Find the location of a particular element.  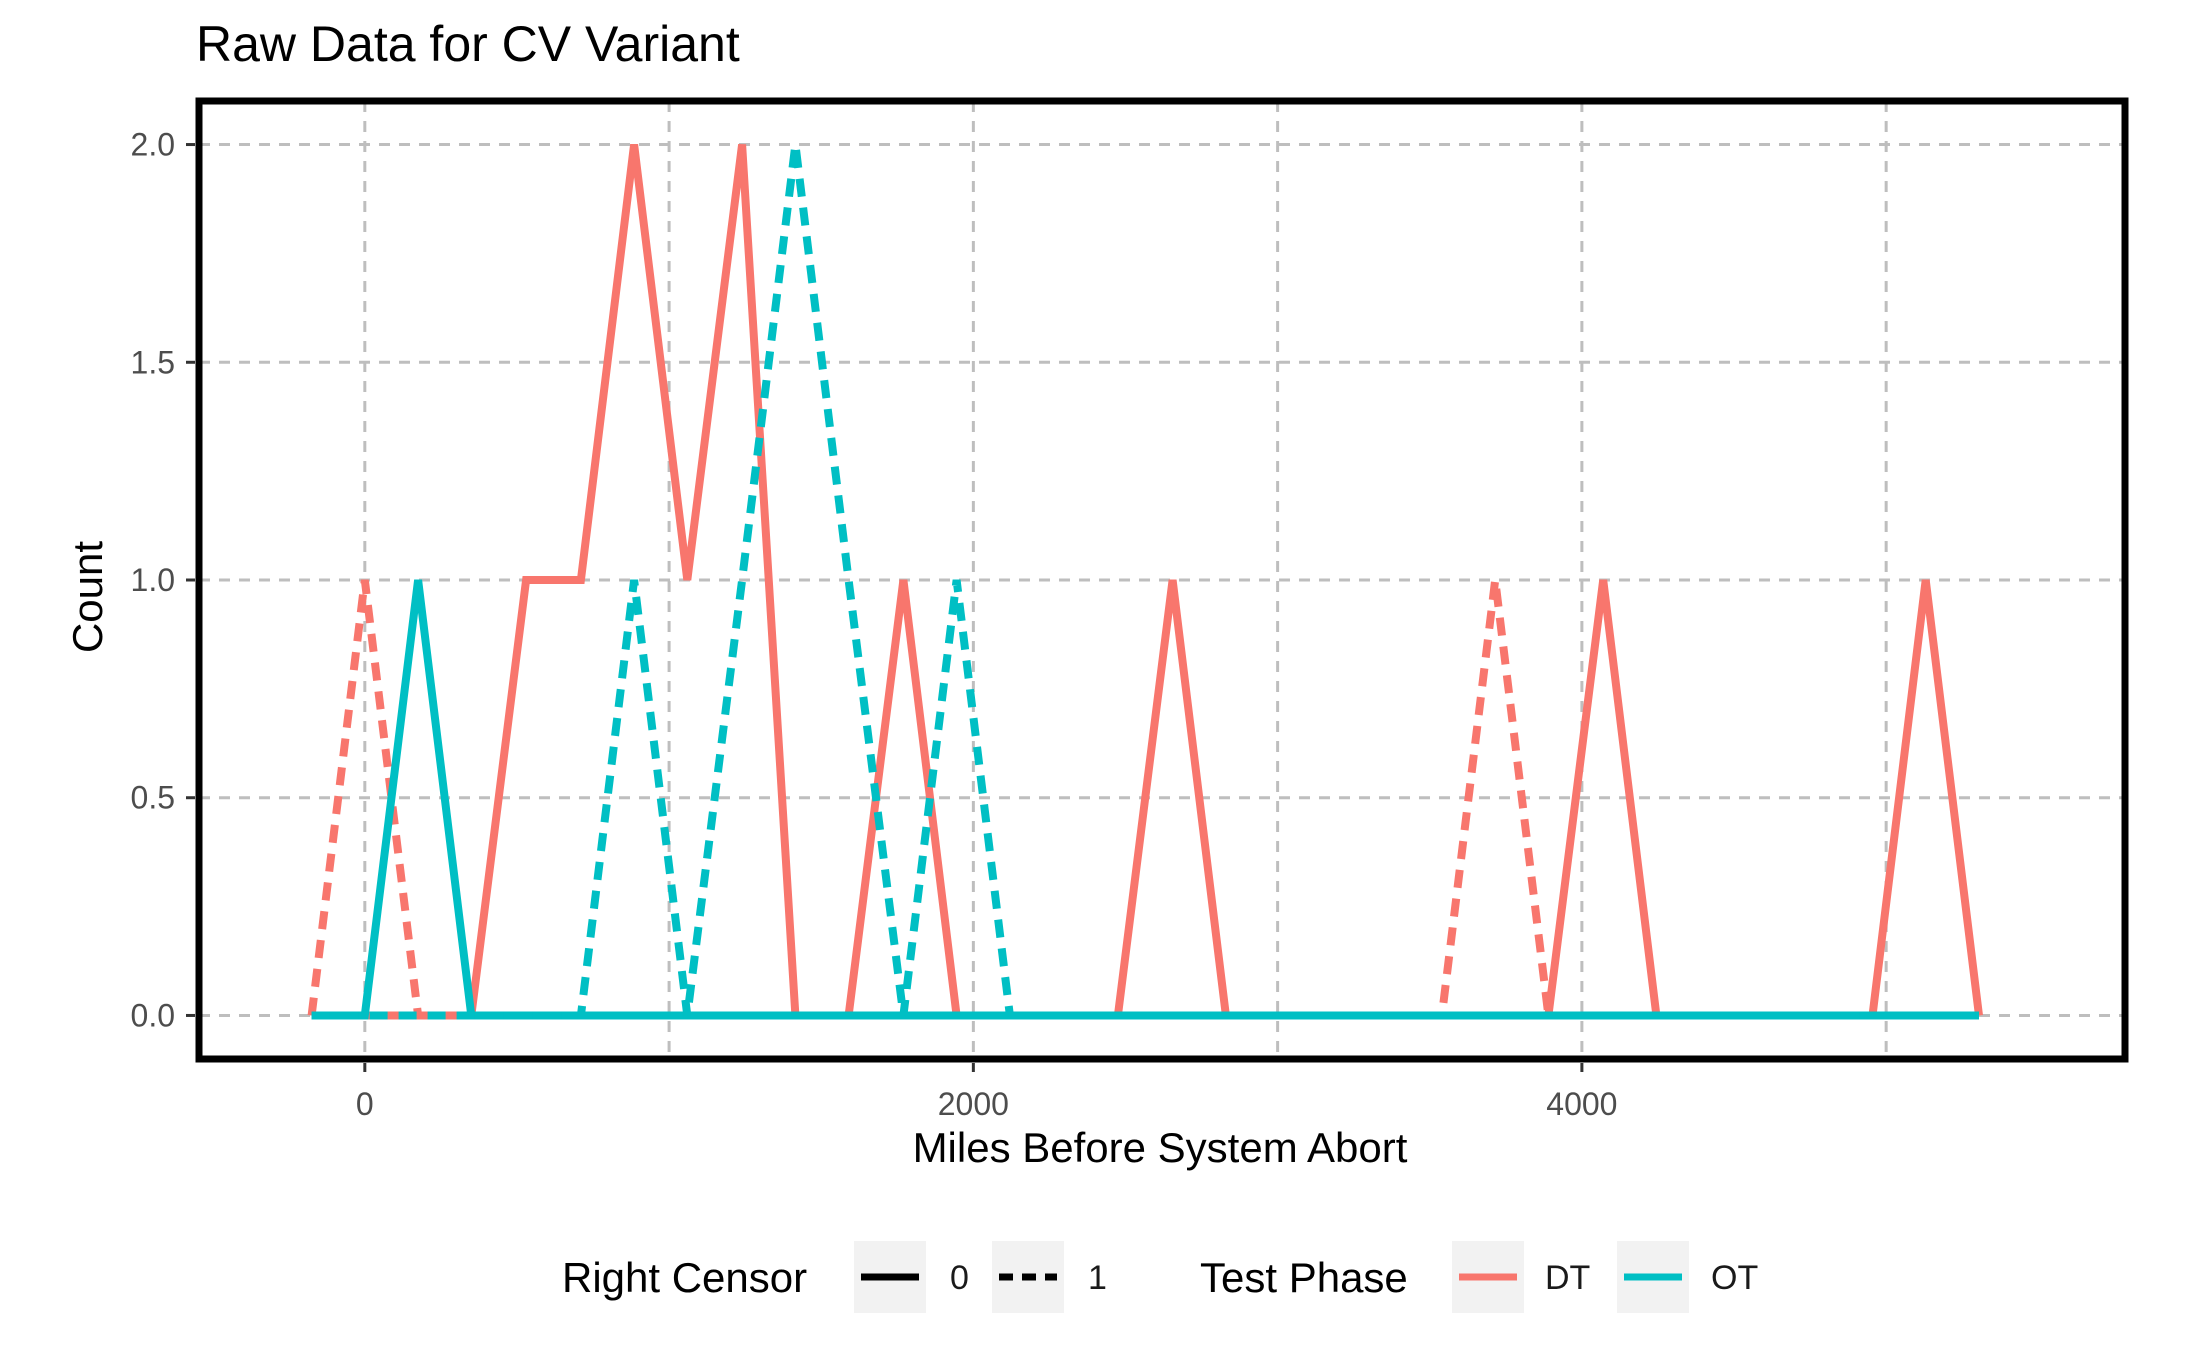

y-tick-label: 0.5 is located at coordinates (153, 798).